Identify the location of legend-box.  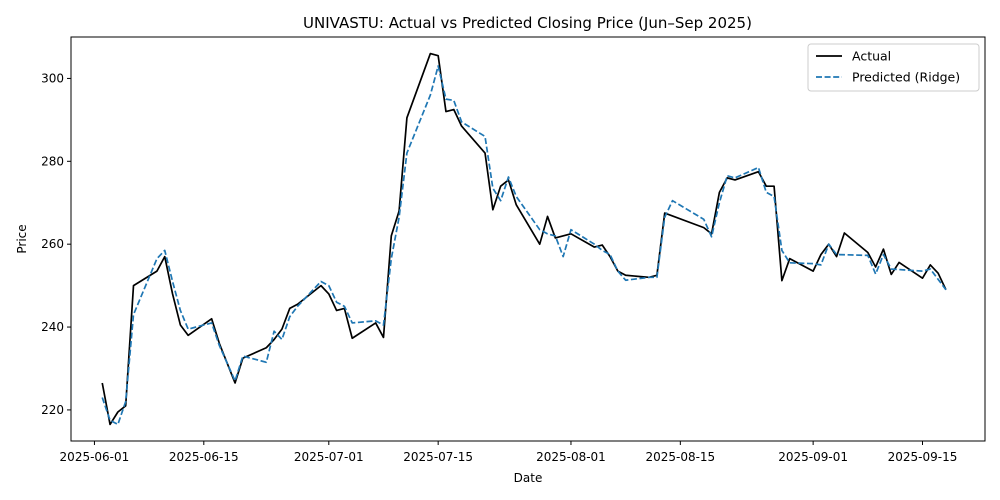
(893, 67).